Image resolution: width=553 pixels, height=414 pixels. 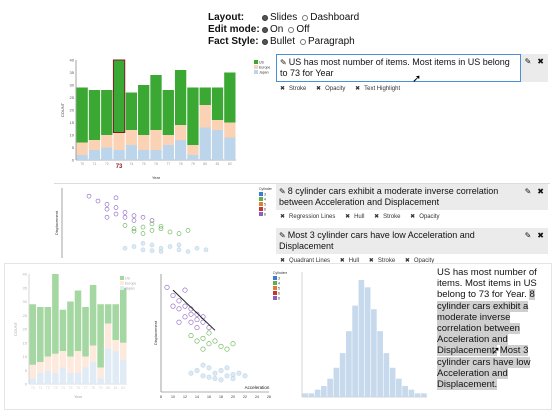 What do you see at coordinates (73, 160) in the screenshot?
I see `y-tick-label: 0` at bounding box center [73, 160].